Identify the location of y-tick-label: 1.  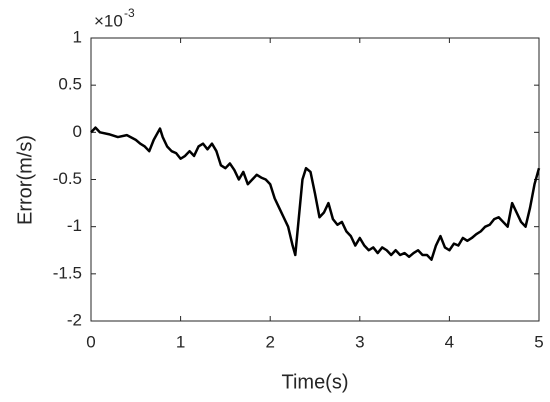
(77, 36).